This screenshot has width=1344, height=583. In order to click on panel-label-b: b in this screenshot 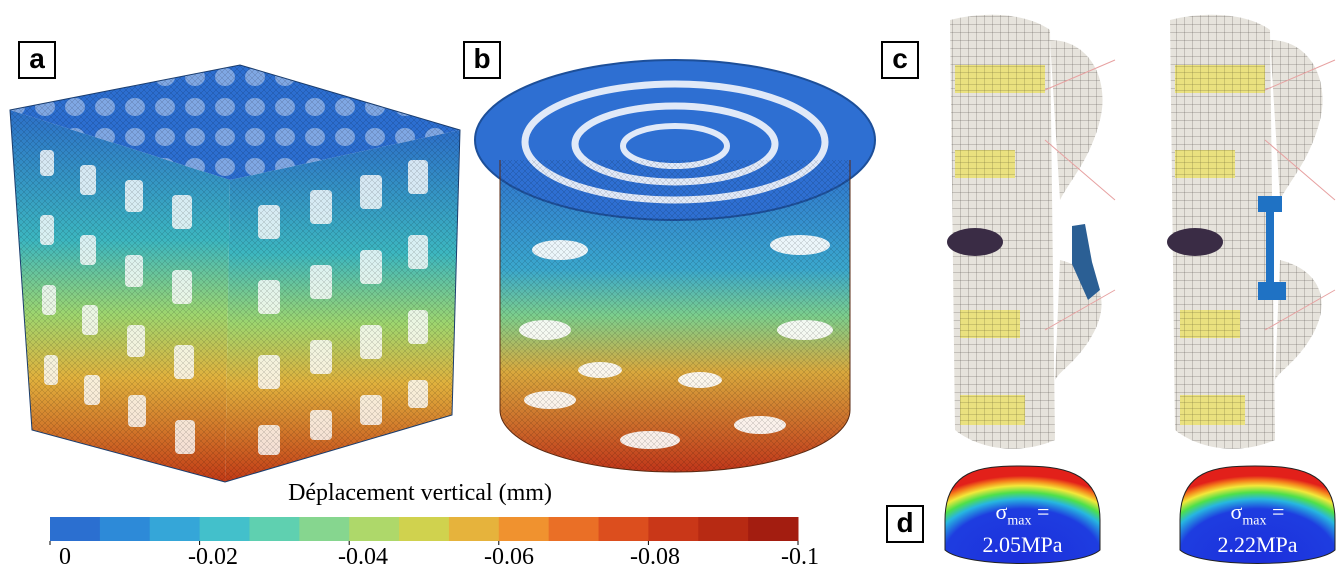, I will do `click(482, 60)`.